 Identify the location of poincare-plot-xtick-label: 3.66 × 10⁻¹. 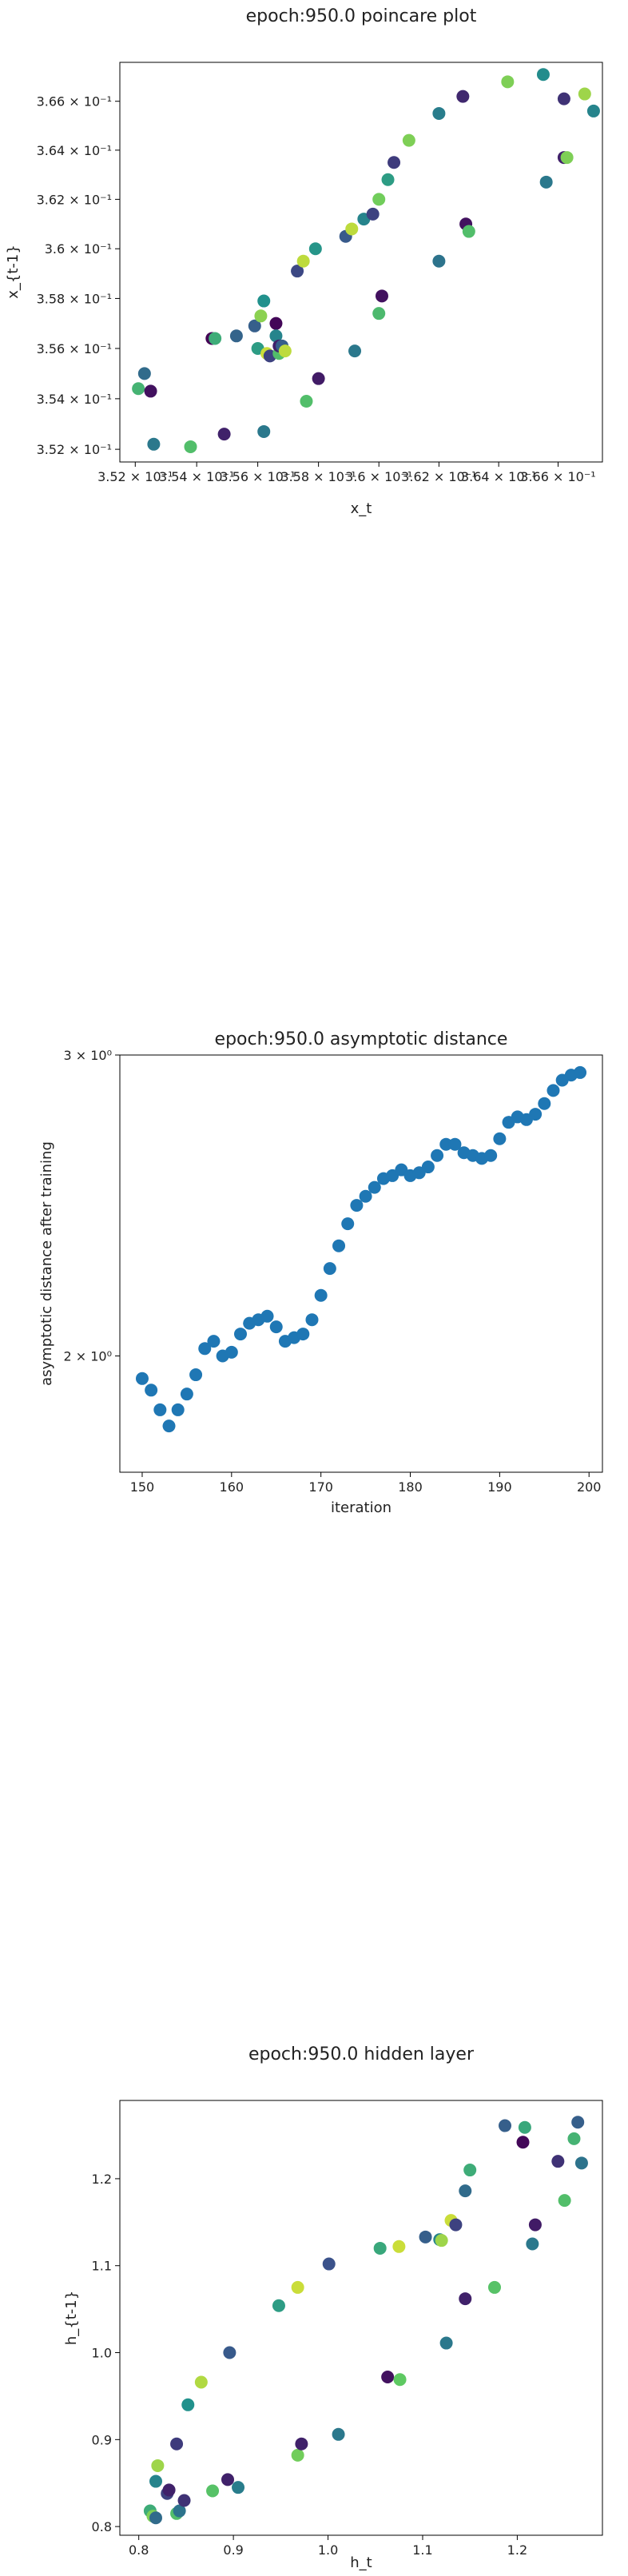
(558, 477).